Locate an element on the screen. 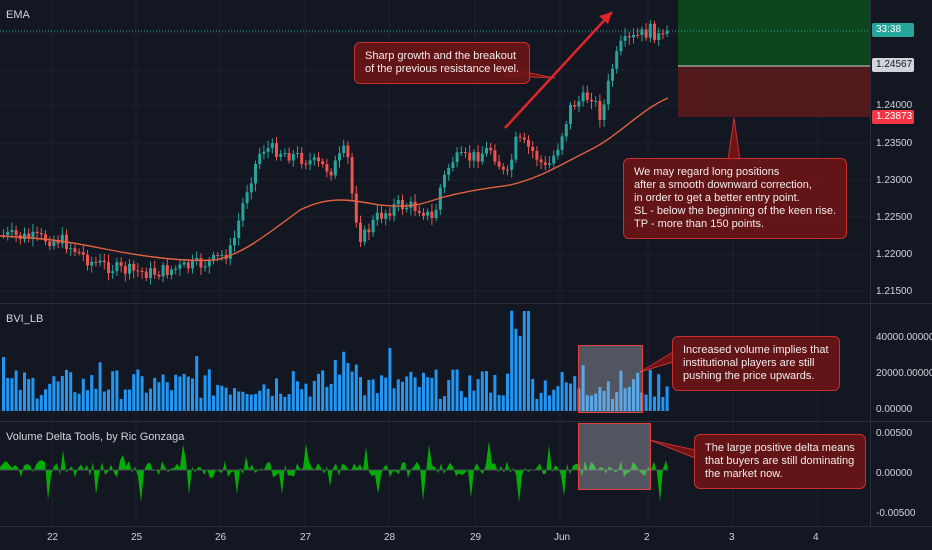 This screenshot has width=932, height=550. ema-indicator-label: EMA is located at coordinates (18, 15).